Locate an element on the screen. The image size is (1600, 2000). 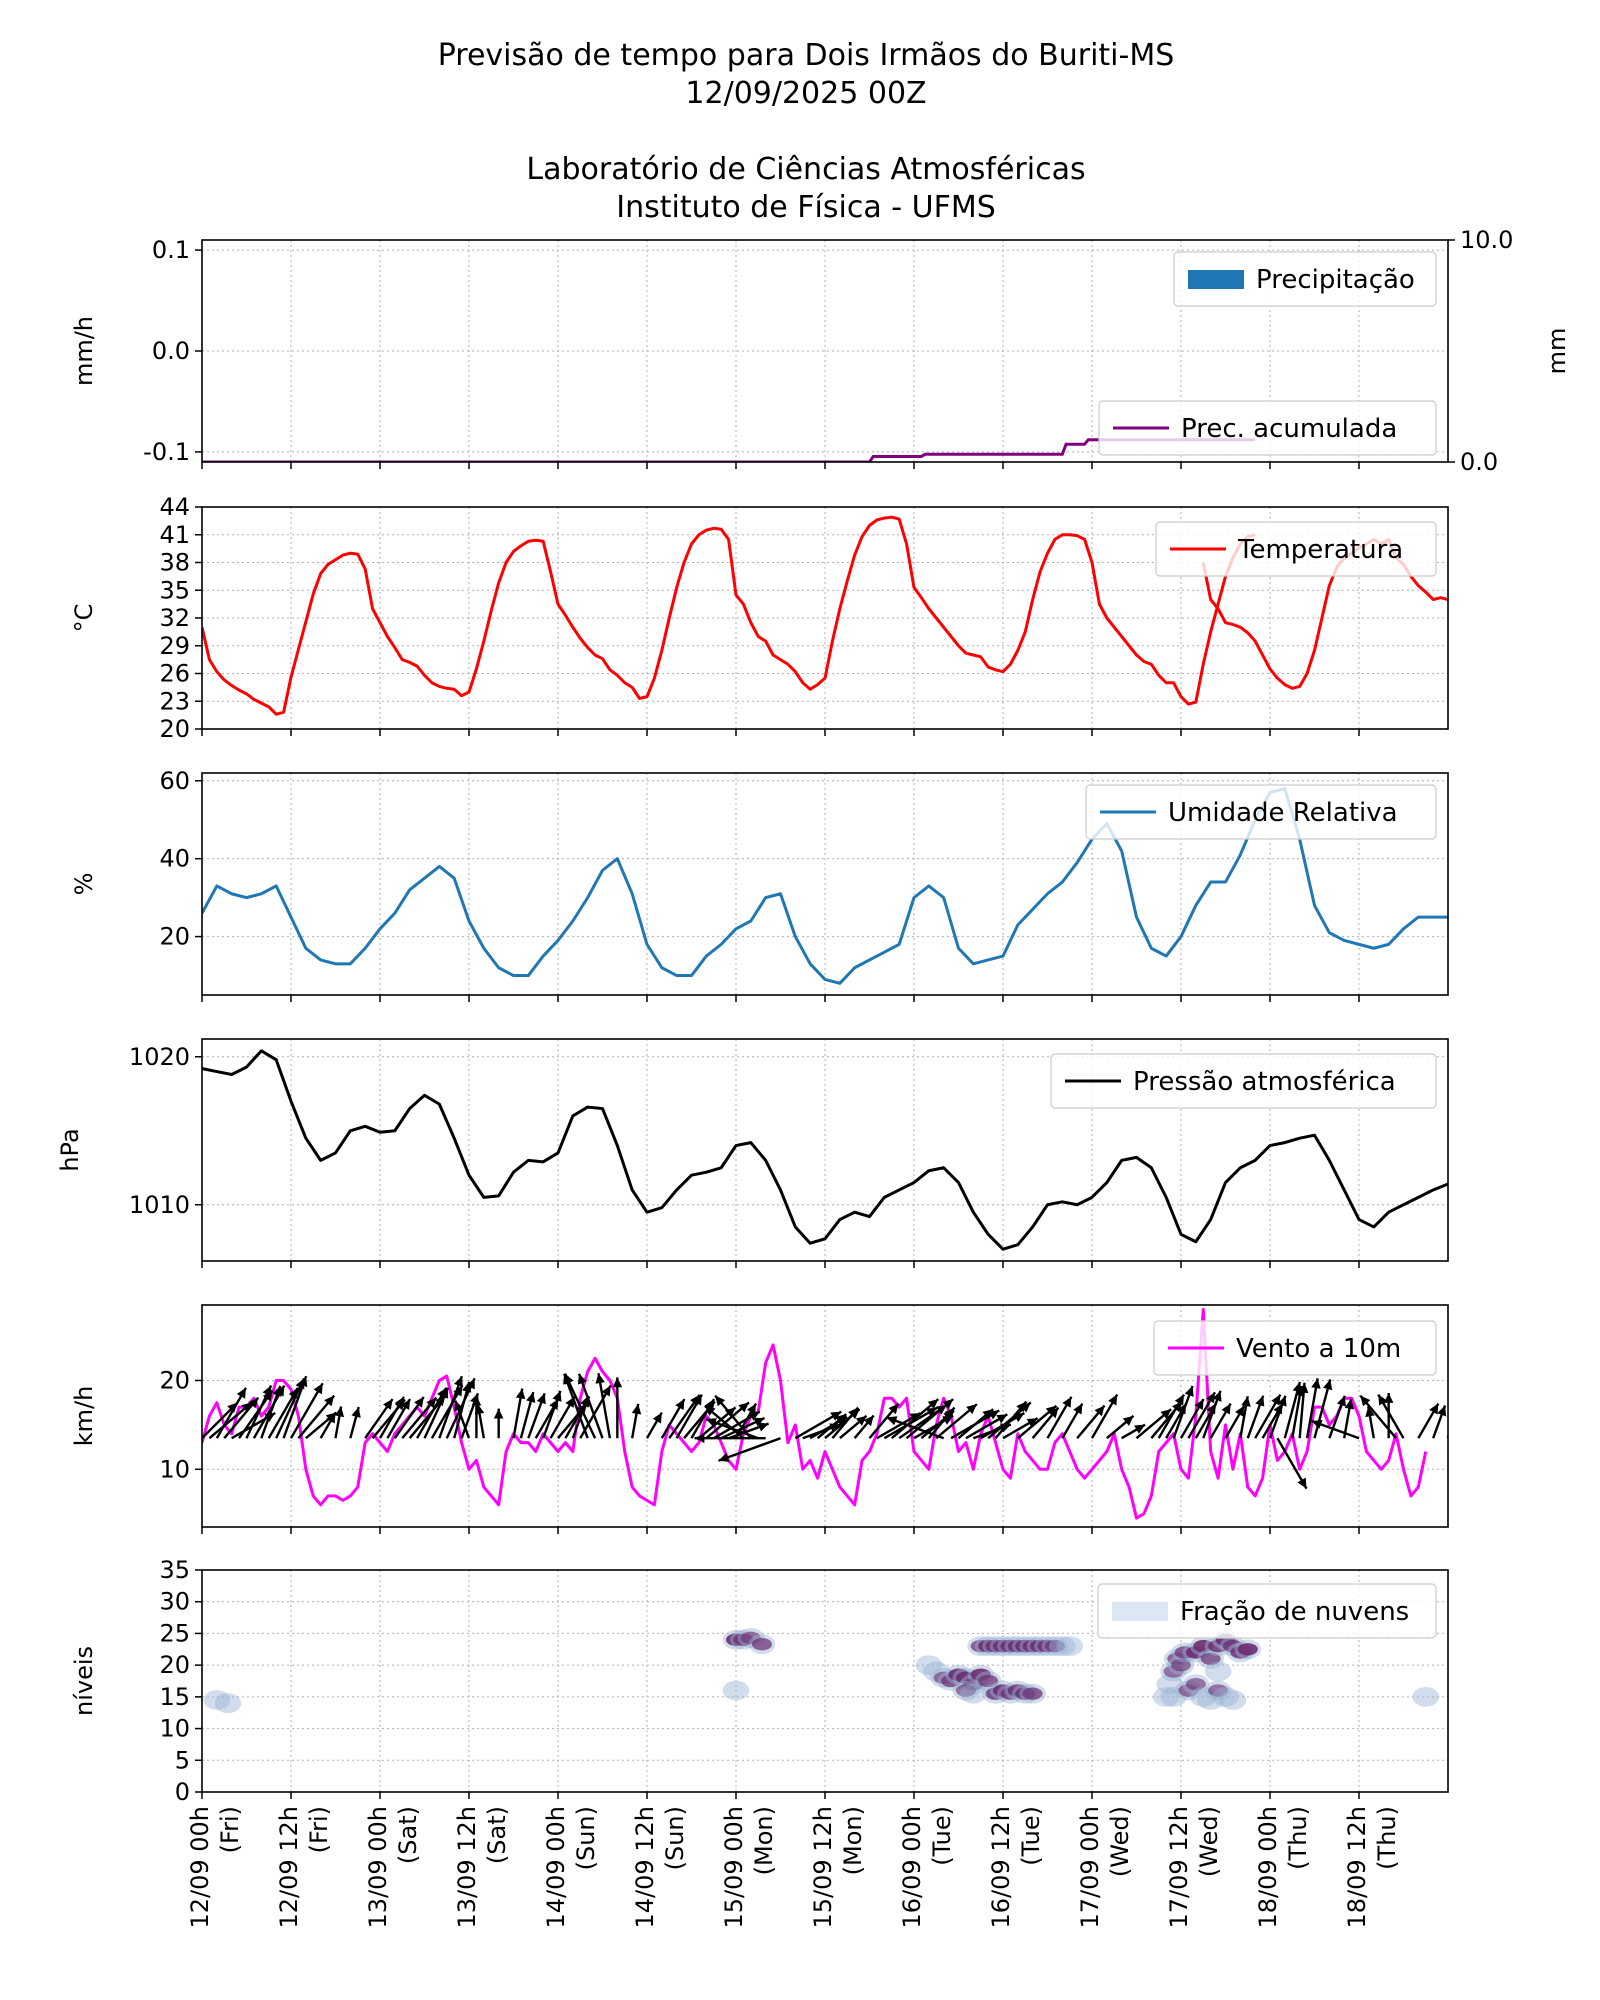
series-accumulated-precip is located at coordinates (729, 450).